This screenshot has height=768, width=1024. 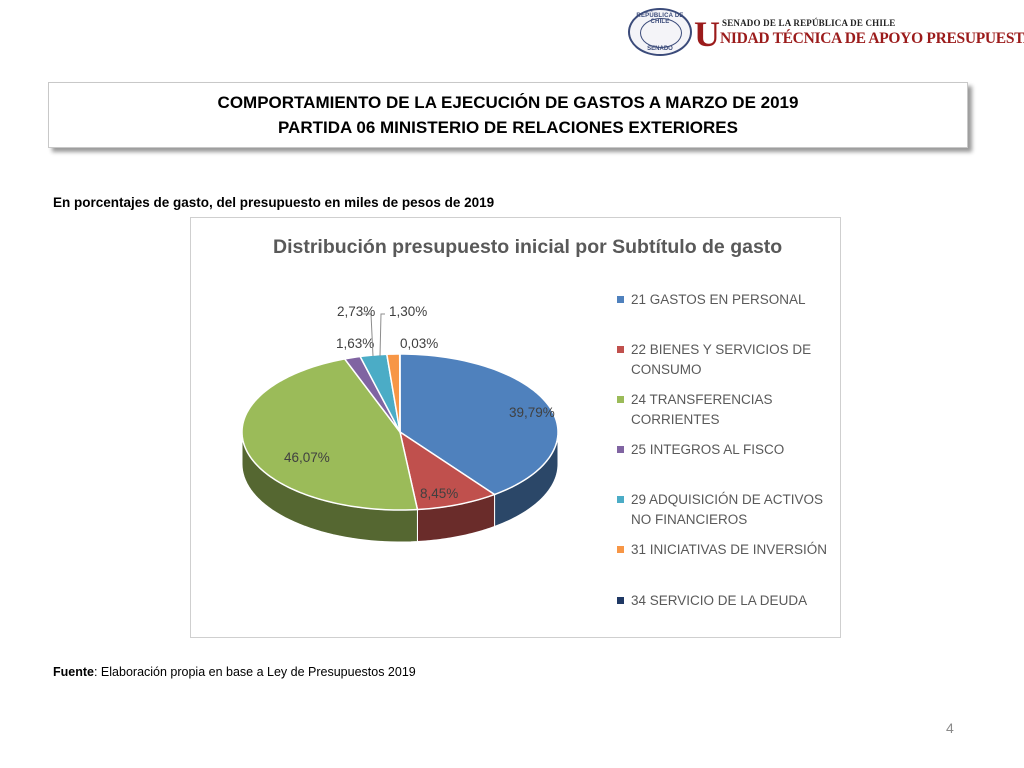 I want to click on senado-seal-icon: REPÚBLICA DE CHILE SENADO, so click(x=660, y=32).